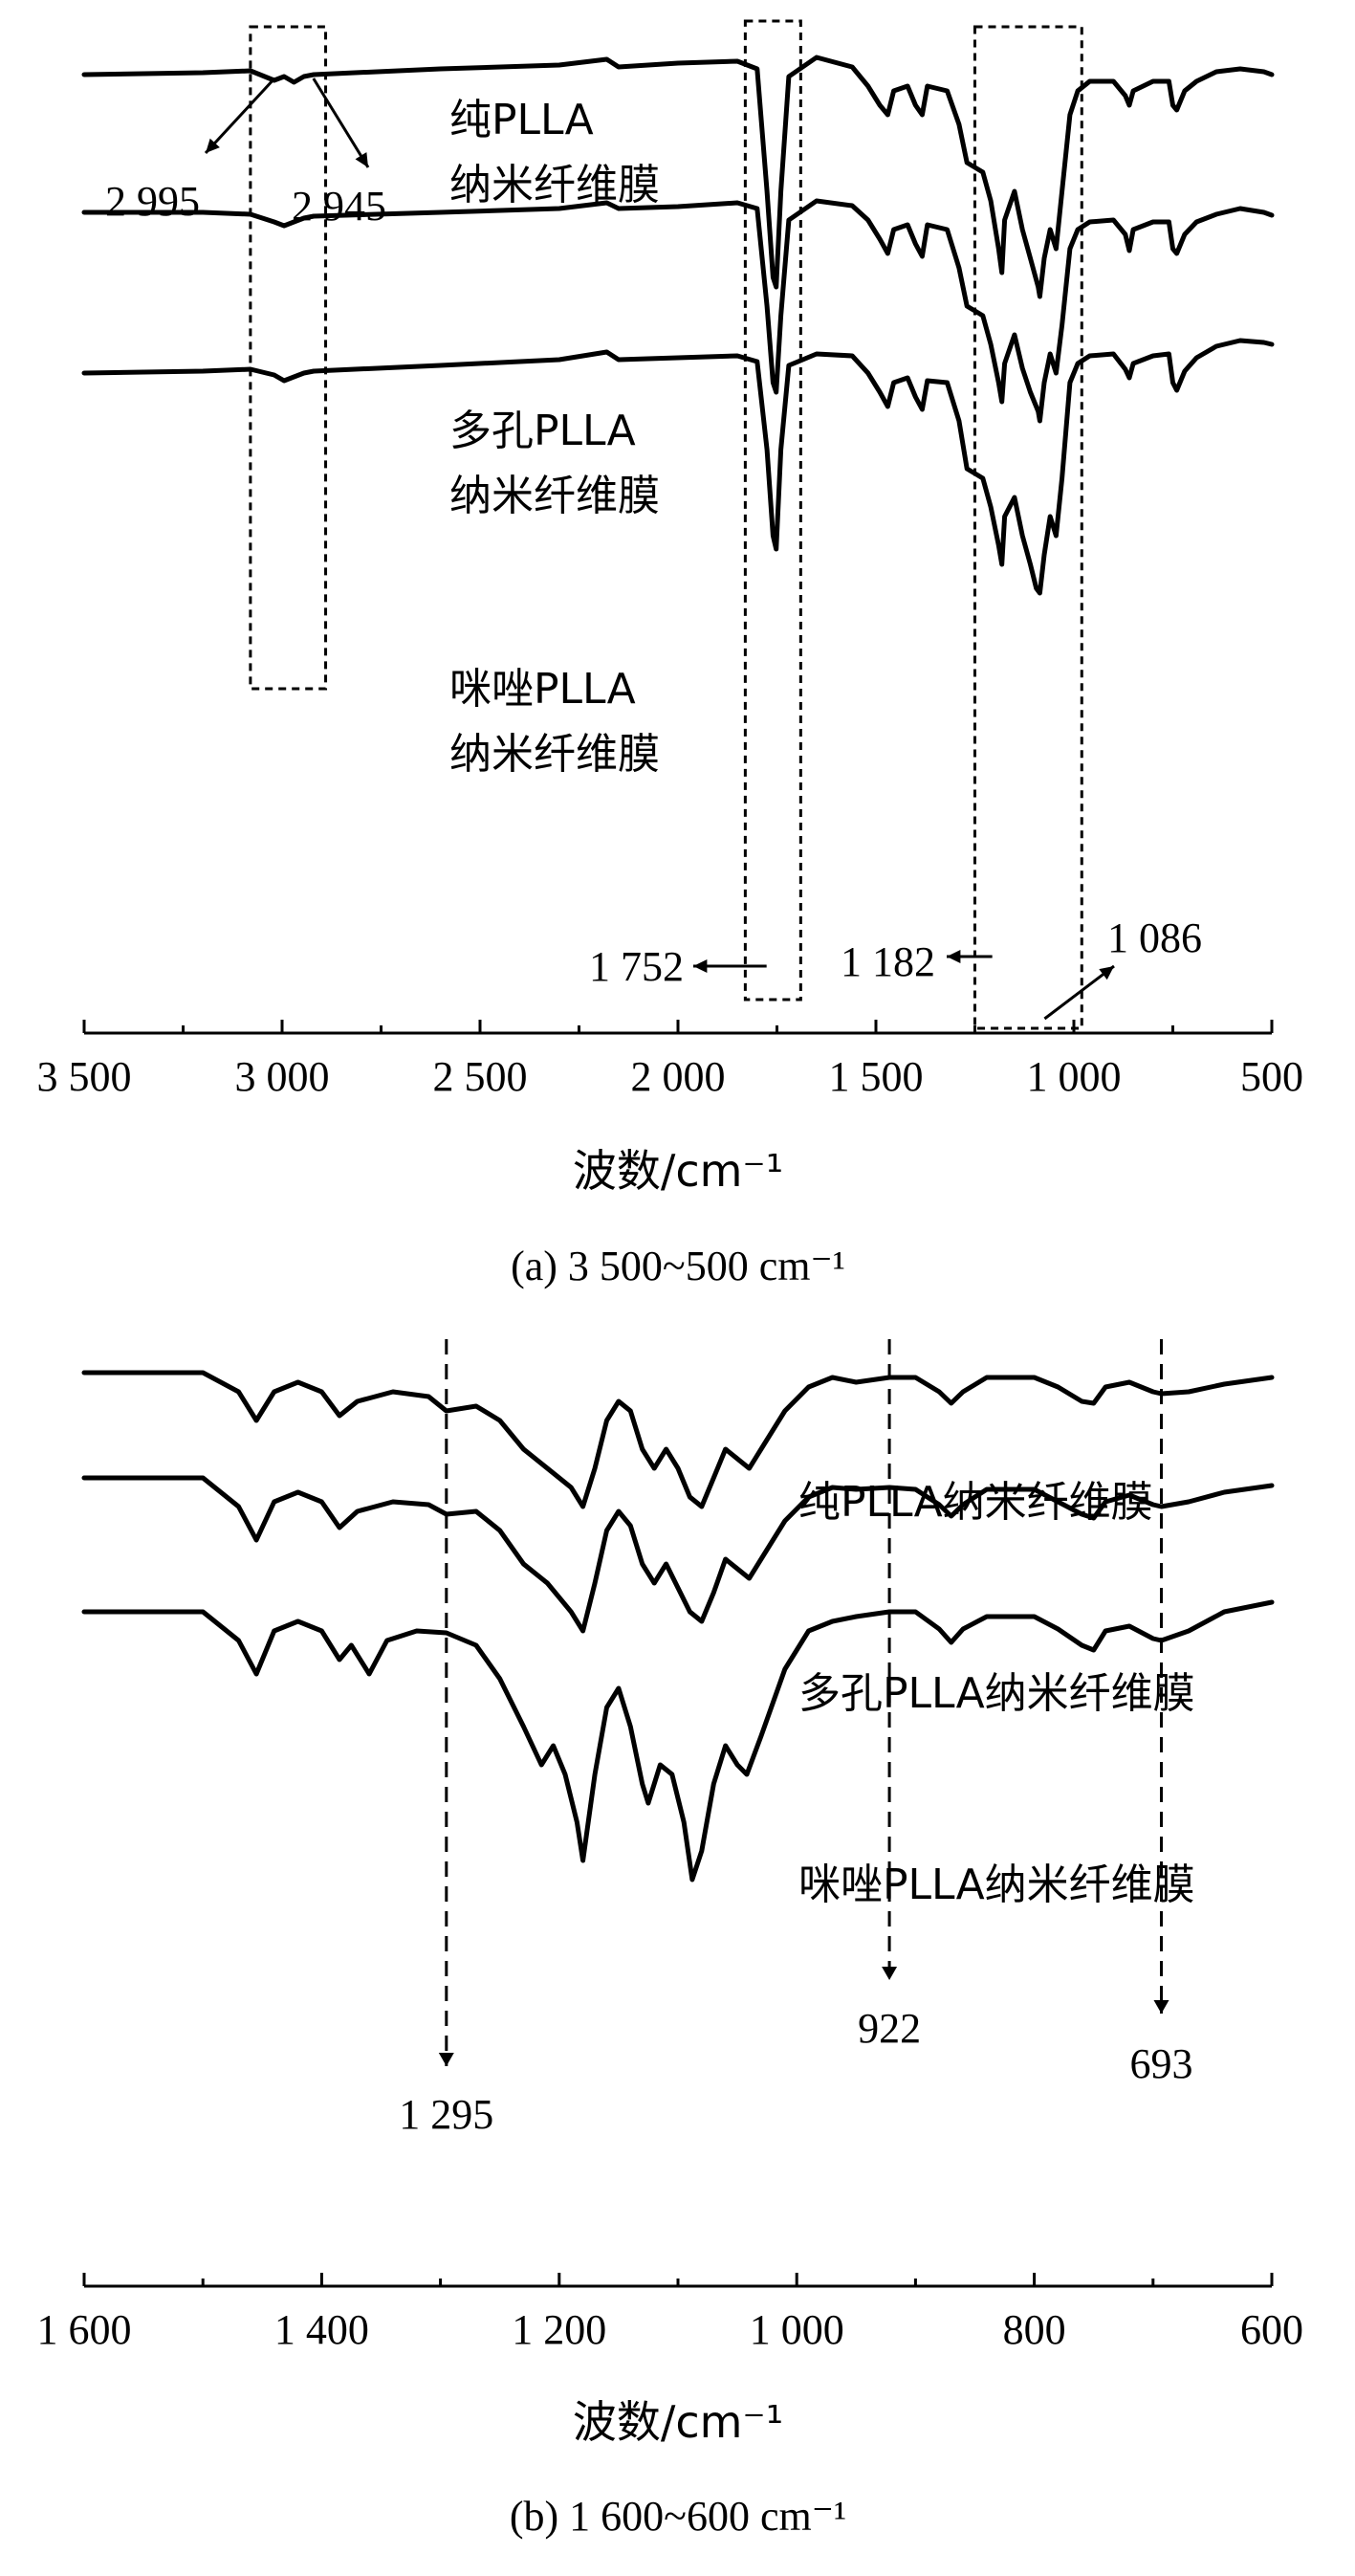 This screenshot has height=2576, width=1355. What do you see at coordinates (1271, 1076) in the screenshot?
I see `x-tick-label: 500` at bounding box center [1271, 1076].